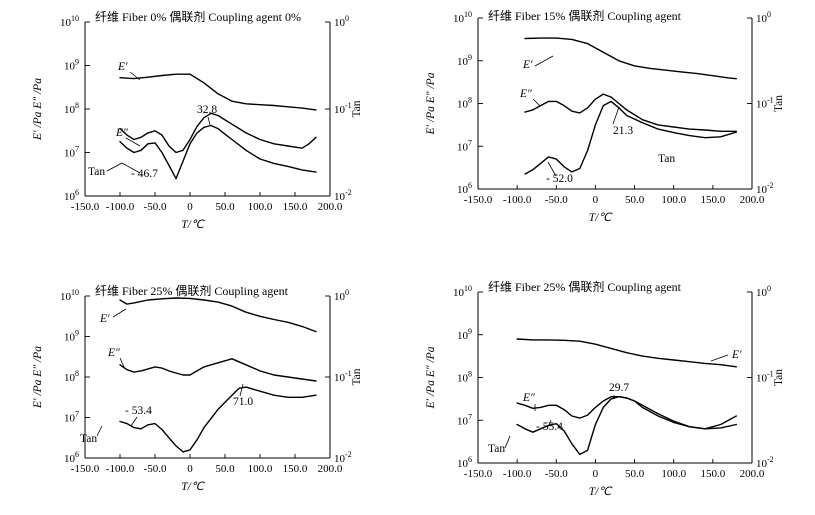  Describe the element at coordinates (626, 413) in the screenshot. I see `series-line-edouble-prime` at that location.